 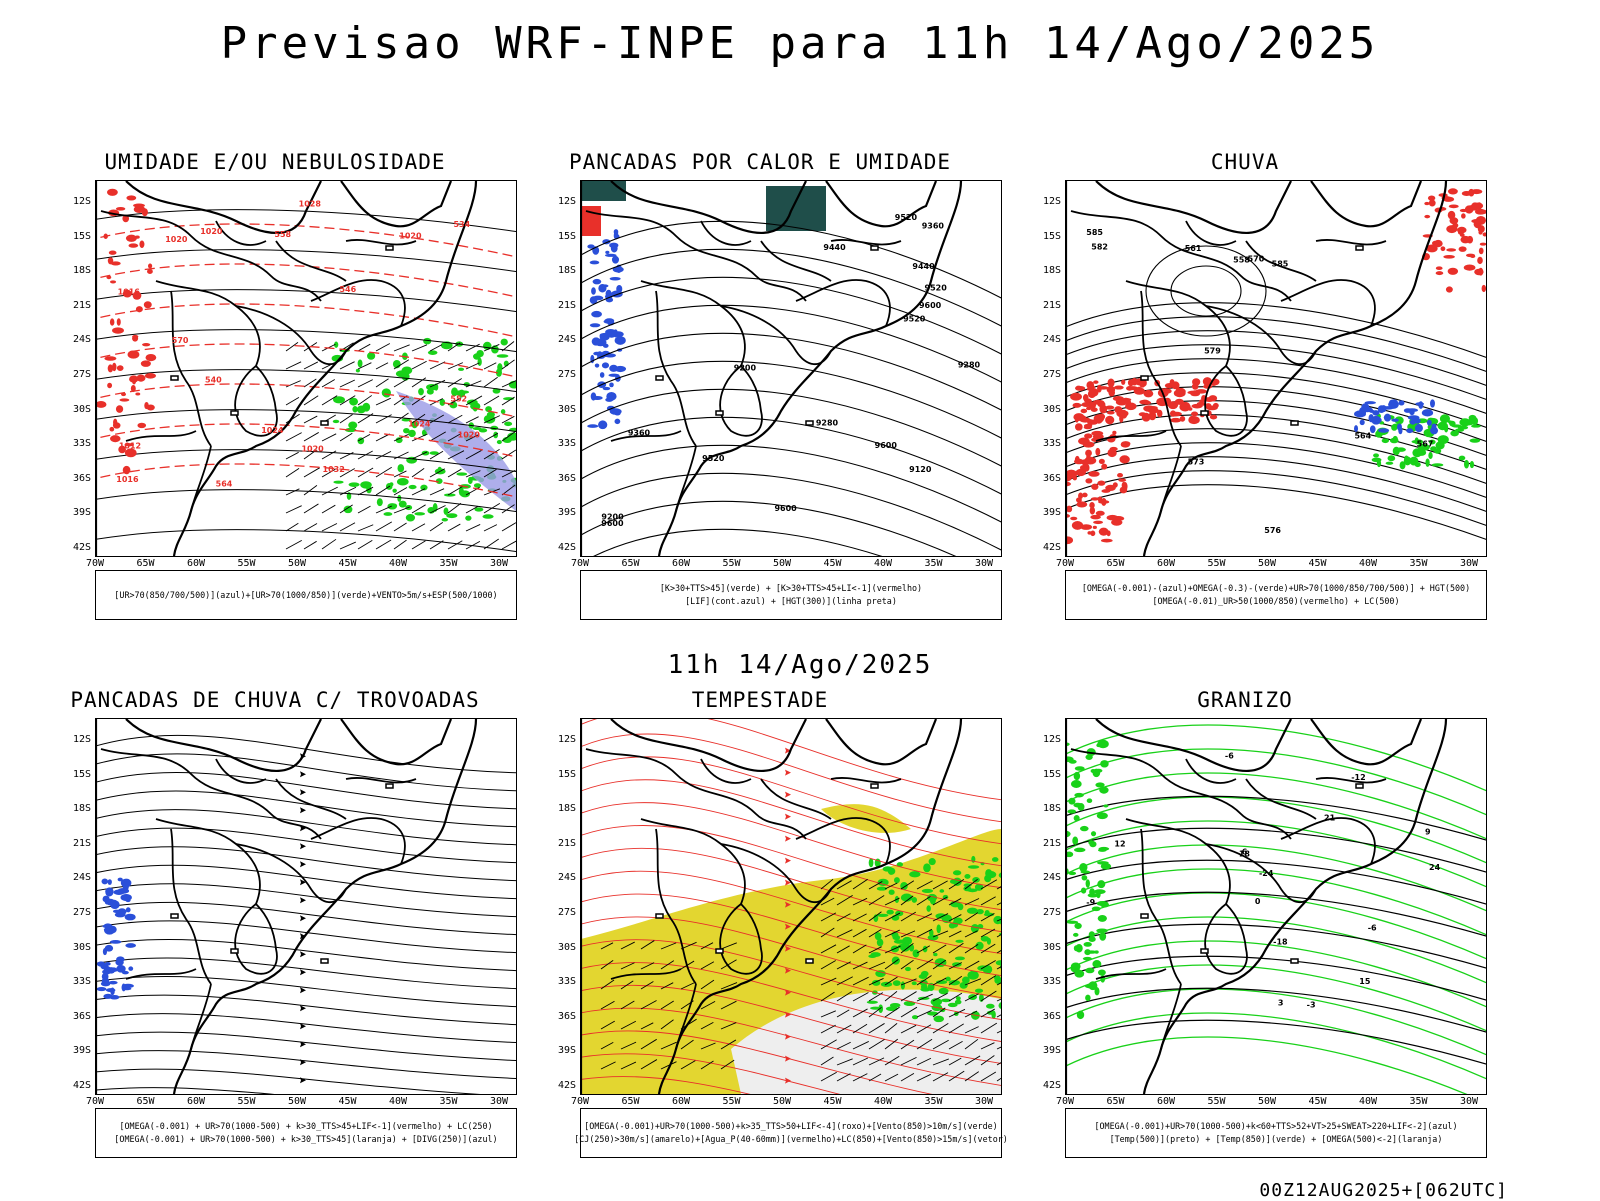 I want to click on contour-label: 540, so click(x=213, y=379).